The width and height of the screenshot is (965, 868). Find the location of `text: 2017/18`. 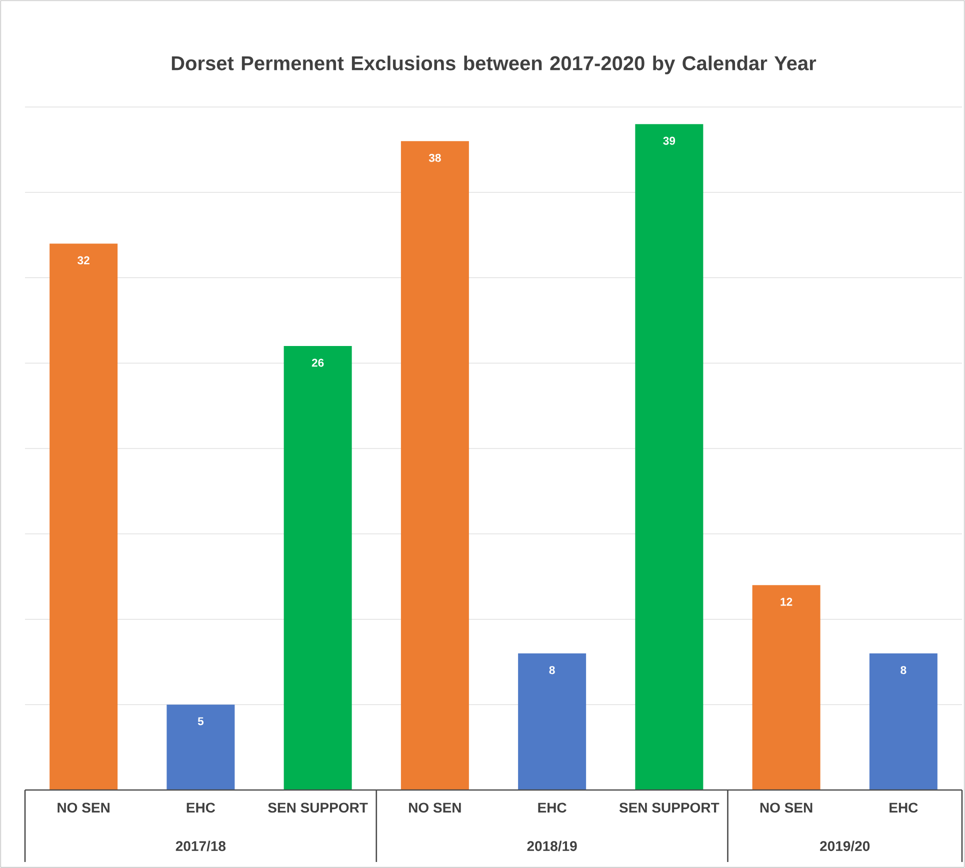

text: 2017/18 is located at coordinates (201, 846).